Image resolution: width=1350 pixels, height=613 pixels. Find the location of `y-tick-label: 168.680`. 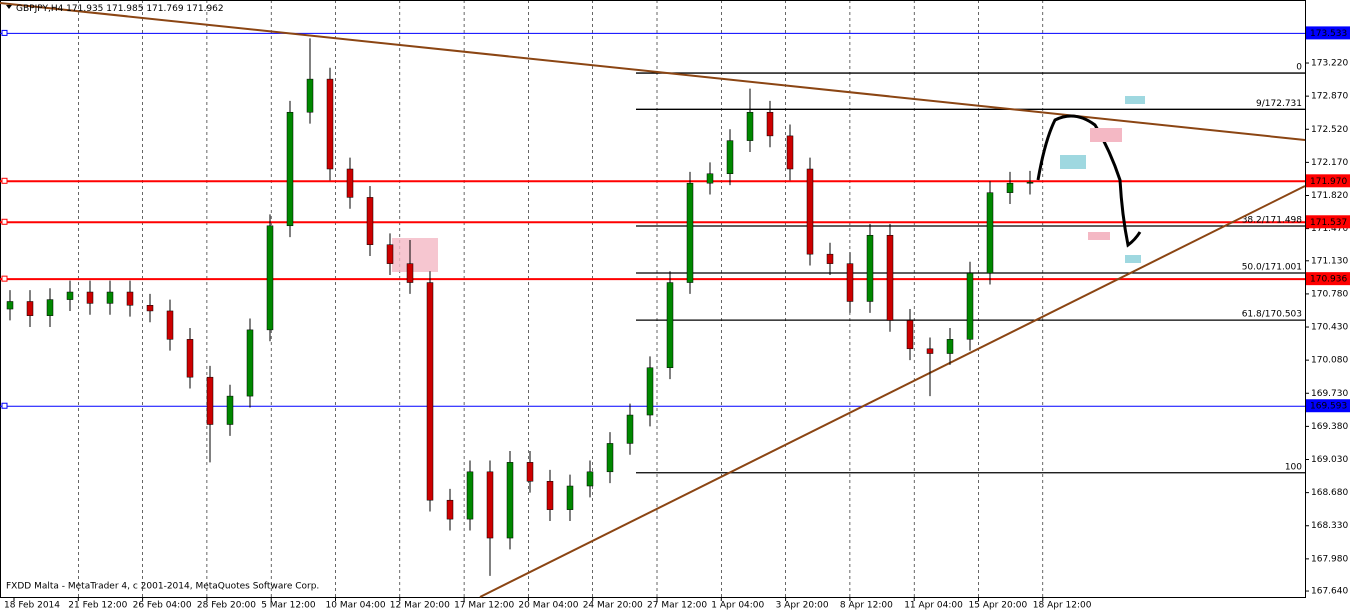

y-tick-label: 168.680 is located at coordinates (1329, 493).